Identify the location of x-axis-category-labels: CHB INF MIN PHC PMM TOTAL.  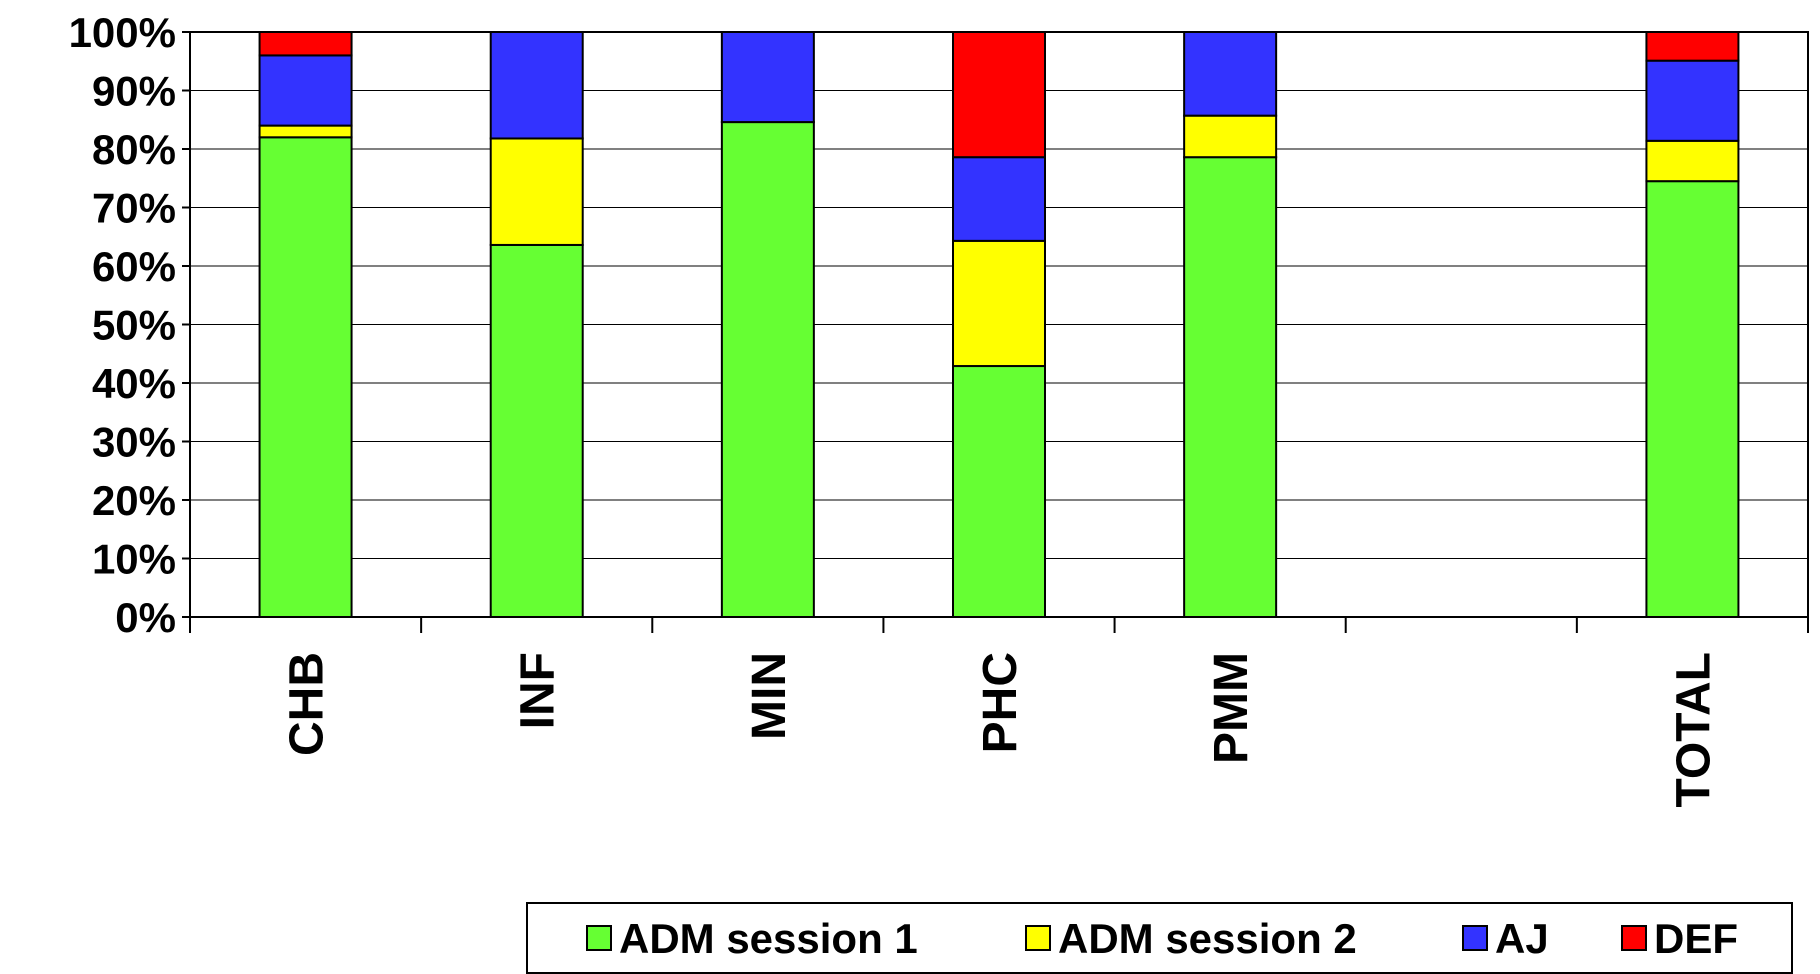
(1001, 730).